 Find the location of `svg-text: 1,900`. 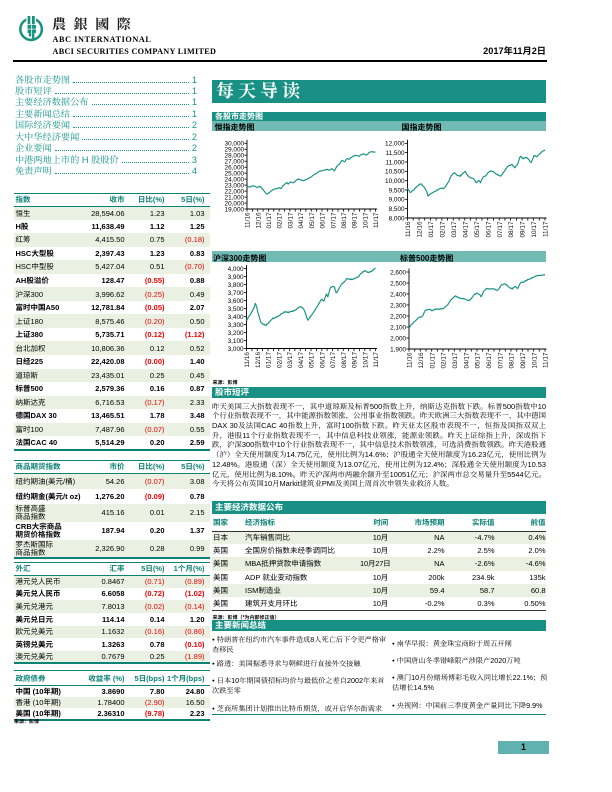

svg-text: 1,900 is located at coordinates (398, 349).